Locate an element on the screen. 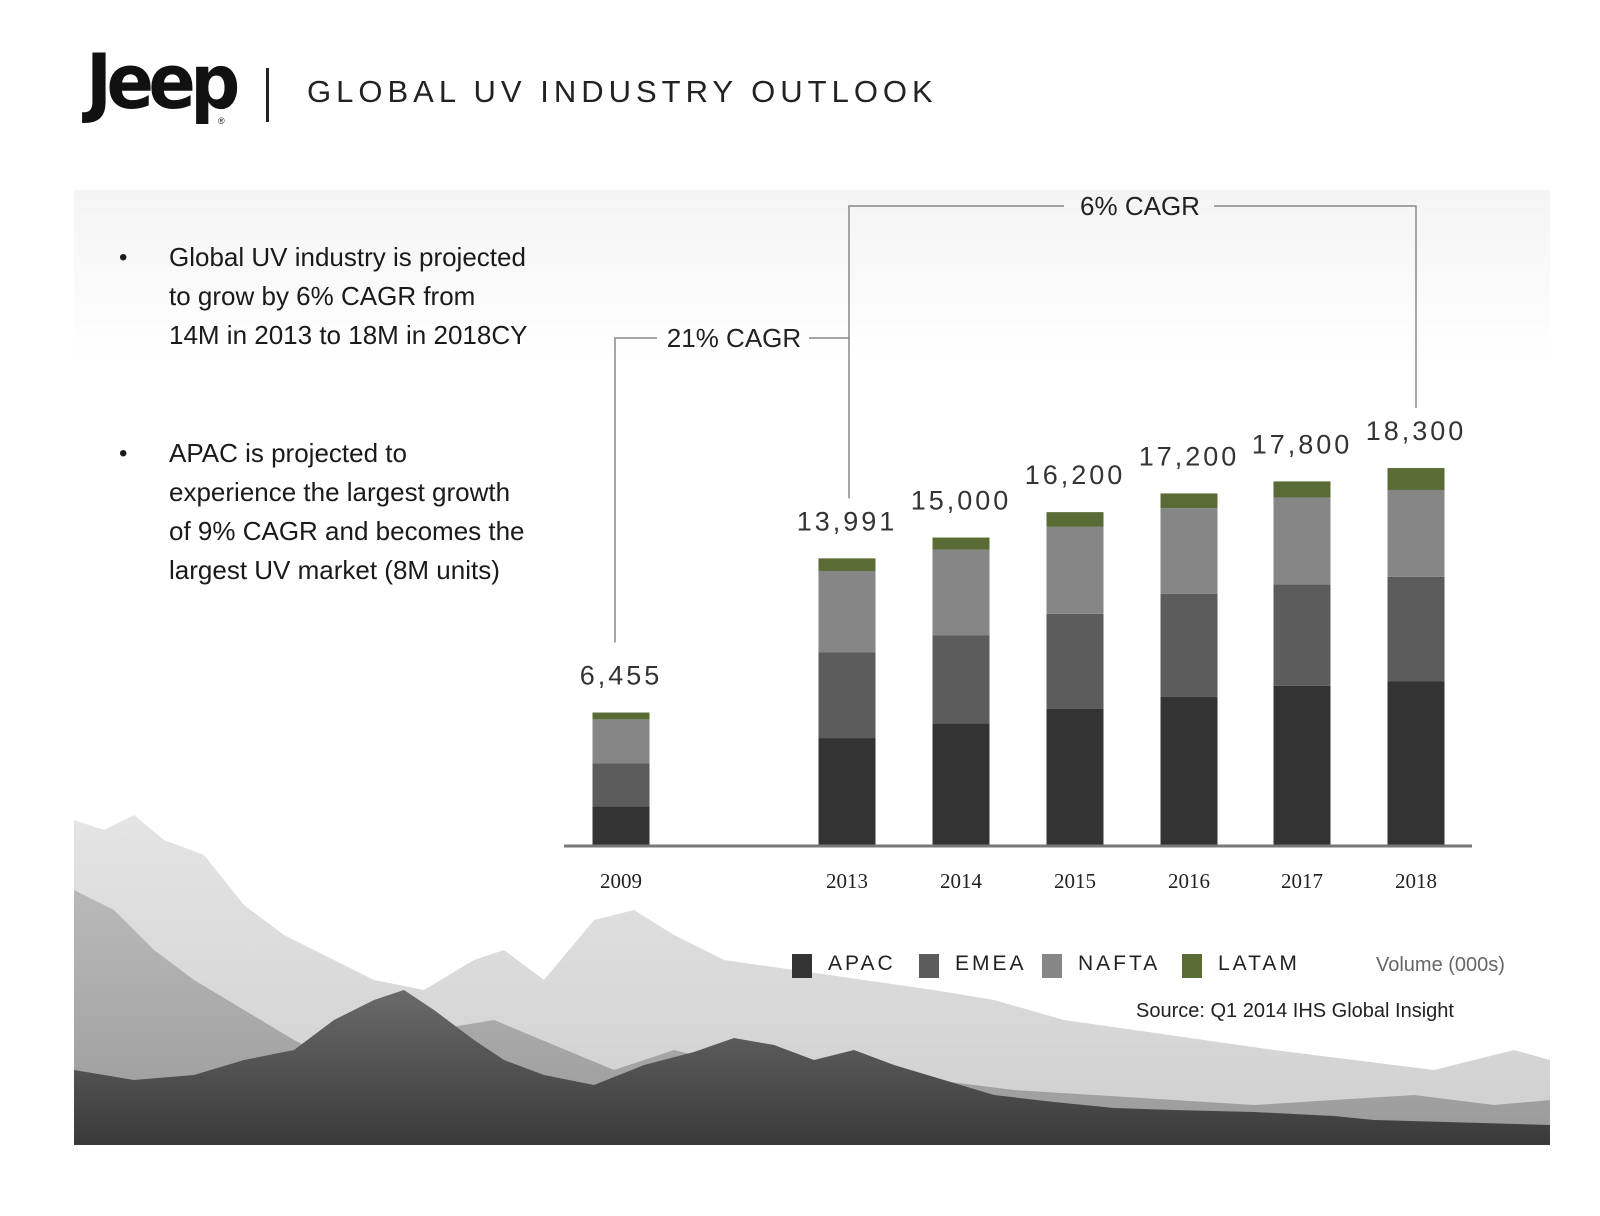 This screenshot has width=1600, height=1216. bar-segment-emea-2009 is located at coordinates (621, 785).